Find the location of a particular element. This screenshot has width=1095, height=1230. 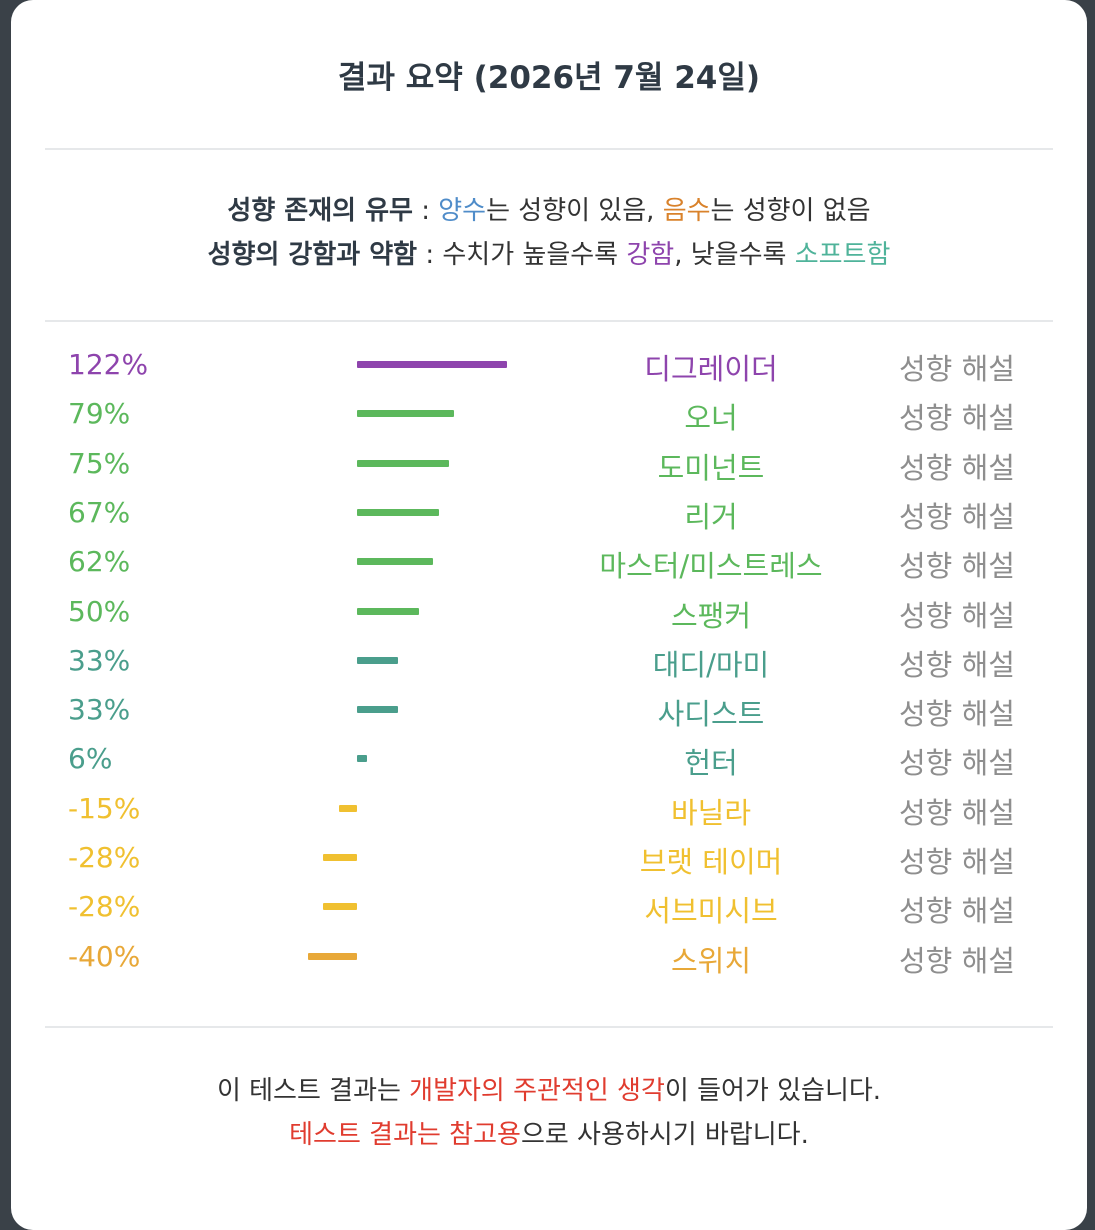

type-name: 헌터 is located at coordinates (711, 763).